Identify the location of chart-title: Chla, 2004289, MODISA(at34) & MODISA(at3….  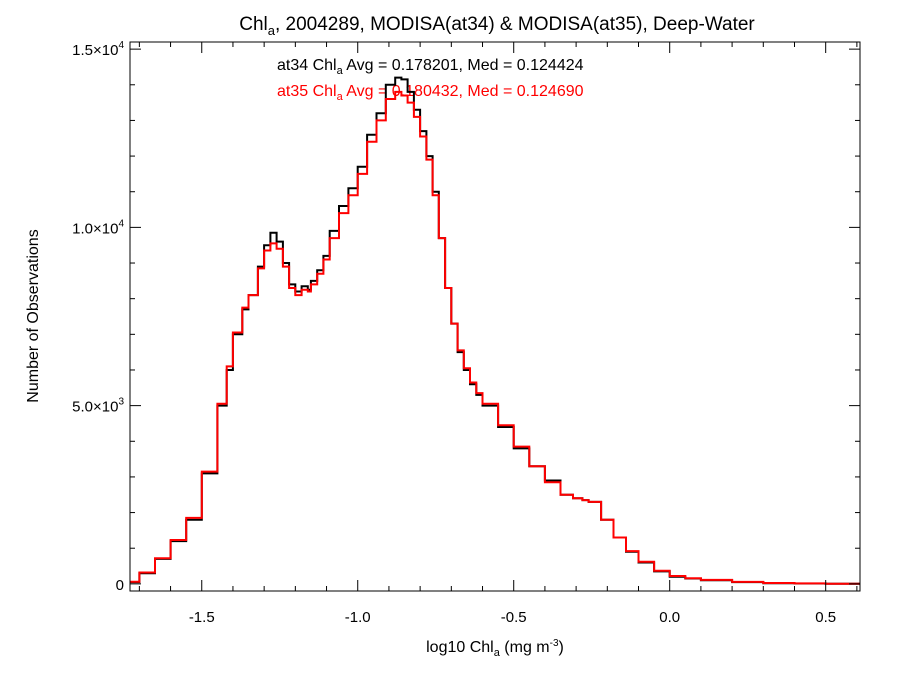
(497, 26).